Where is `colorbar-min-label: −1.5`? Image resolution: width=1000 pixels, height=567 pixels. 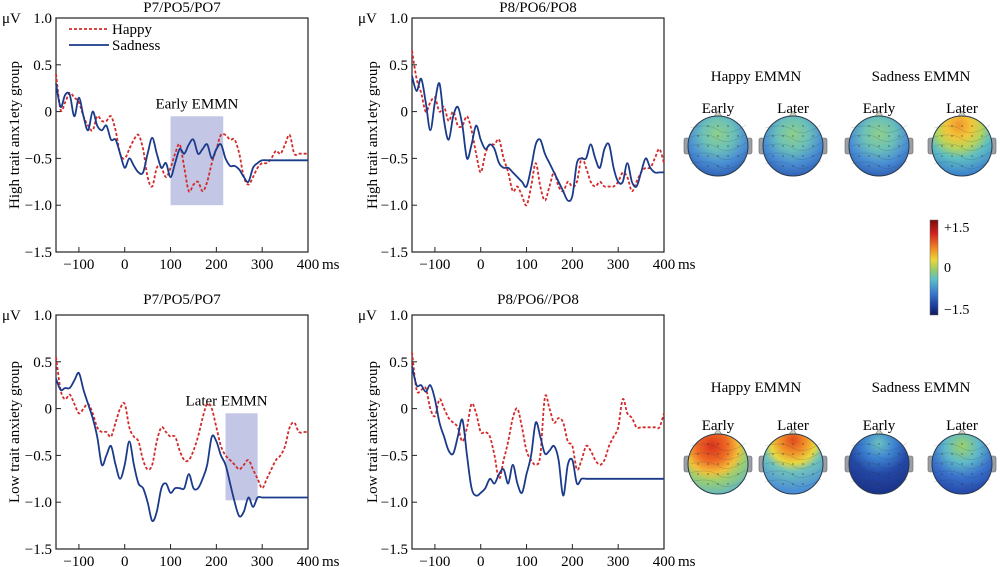
colorbar-min-label: −1.5 is located at coordinates (956, 310).